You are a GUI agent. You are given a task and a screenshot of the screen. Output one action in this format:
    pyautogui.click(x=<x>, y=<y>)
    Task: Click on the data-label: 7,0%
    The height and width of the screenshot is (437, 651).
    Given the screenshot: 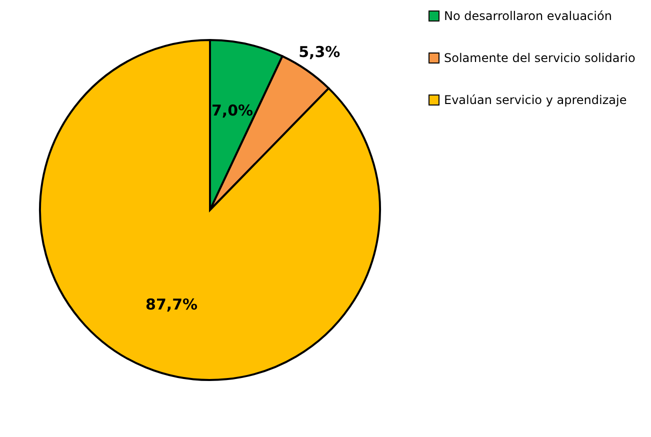 What is the action you would take?
    pyautogui.click(x=232, y=110)
    